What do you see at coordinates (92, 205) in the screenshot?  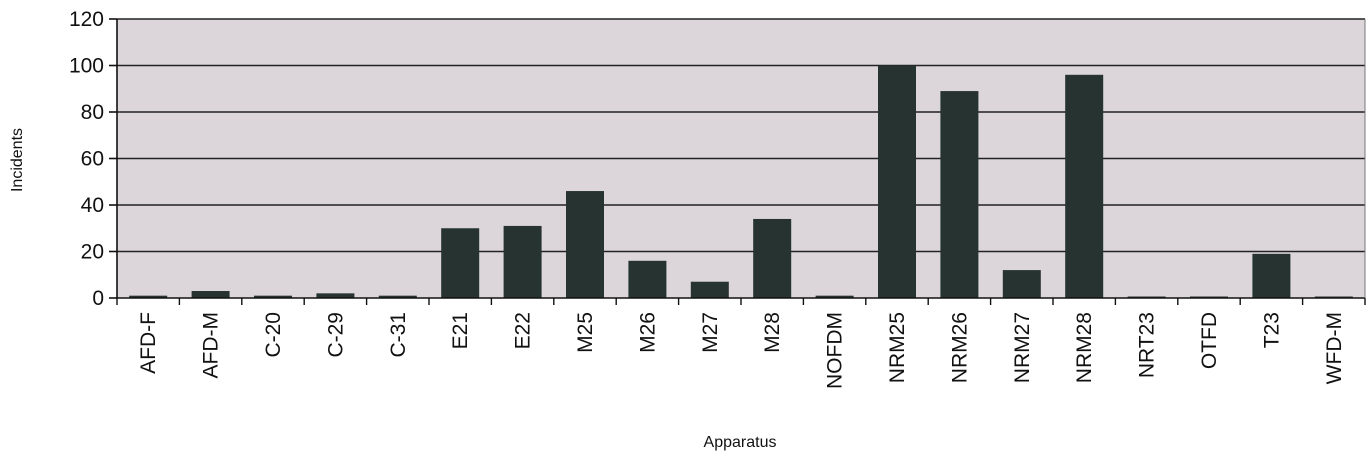 I see `y-tick-label: 40` at bounding box center [92, 205].